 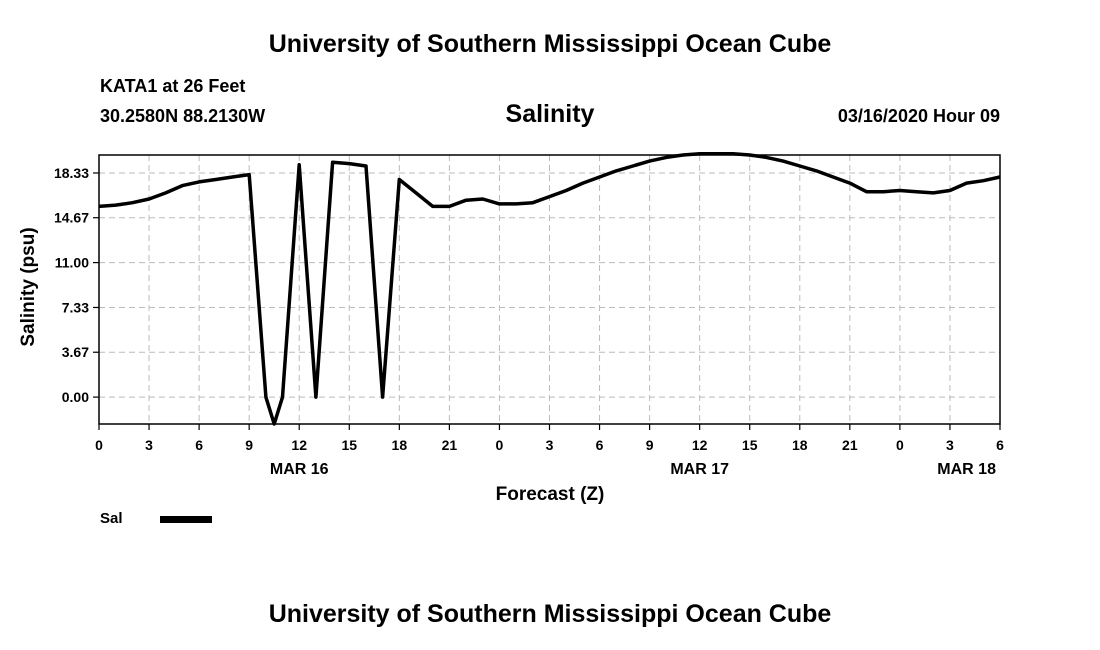 What do you see at coordinates (75, 397) in the screenshot?
I see `y-tick-label: 0.00` at bounding box center [75, 397].